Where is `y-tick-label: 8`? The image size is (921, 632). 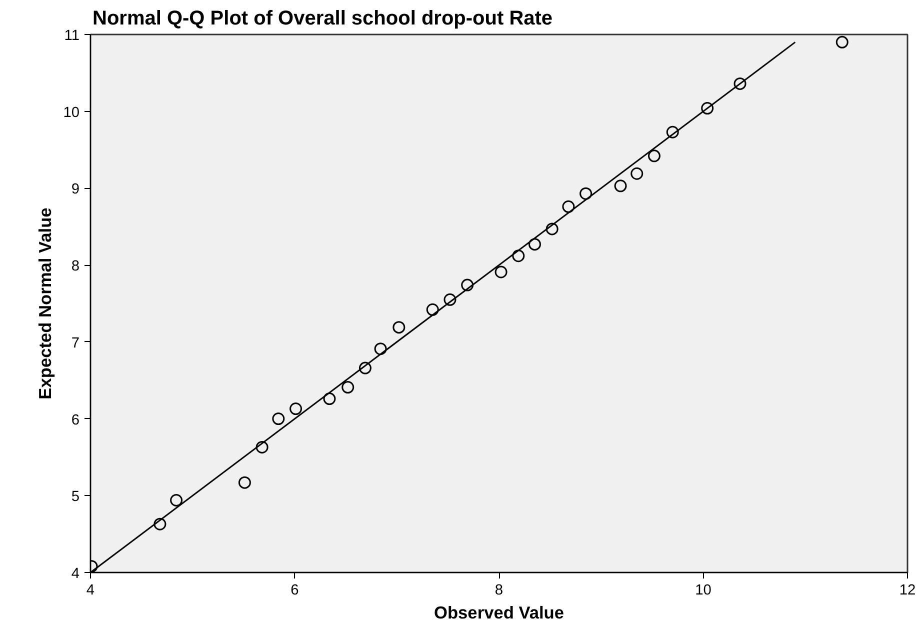
y-tick-label: 8 is located at coordinates (75, 266).